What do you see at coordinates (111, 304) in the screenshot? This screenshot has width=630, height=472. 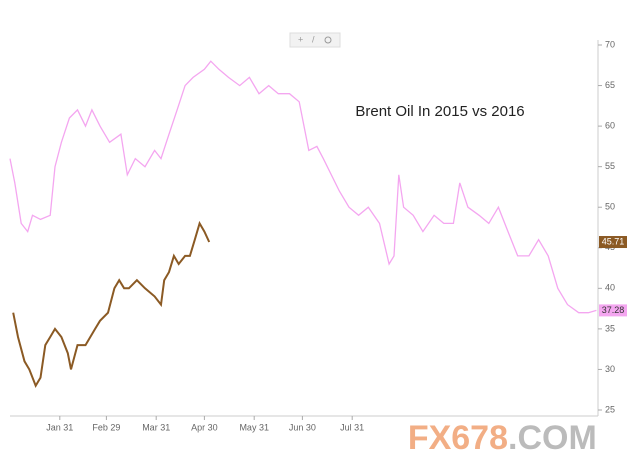 I see `series-line` at bounding box center [111, 304].